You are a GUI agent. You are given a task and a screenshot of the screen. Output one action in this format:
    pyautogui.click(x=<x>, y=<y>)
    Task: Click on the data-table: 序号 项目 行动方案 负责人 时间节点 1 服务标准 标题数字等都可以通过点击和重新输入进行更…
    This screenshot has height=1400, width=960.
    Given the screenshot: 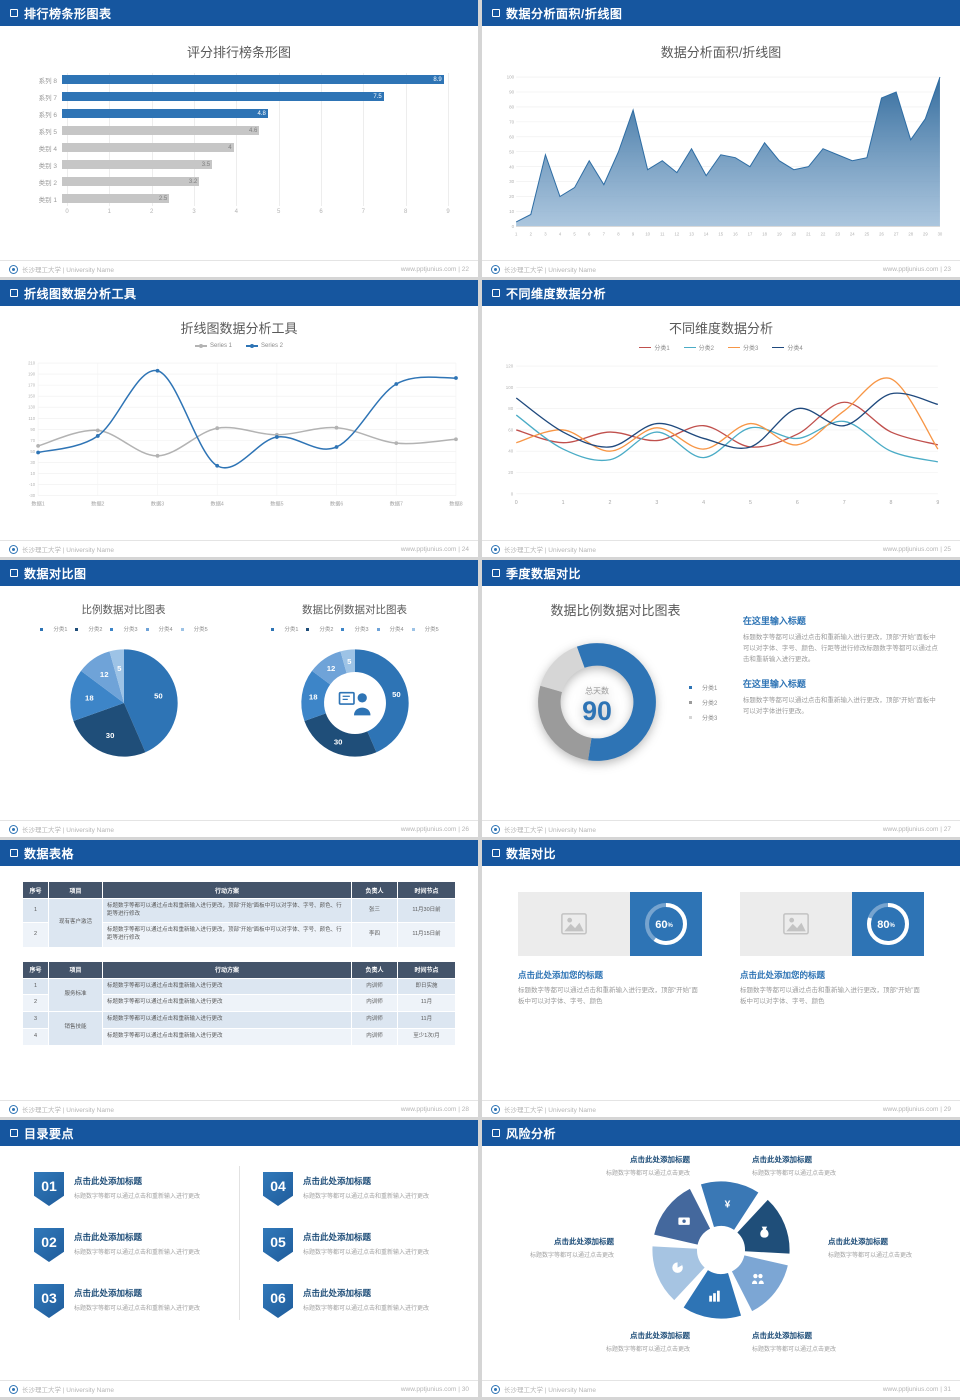 What is the action you would take?
    pyautogui.click(x=239, y=1003)
    